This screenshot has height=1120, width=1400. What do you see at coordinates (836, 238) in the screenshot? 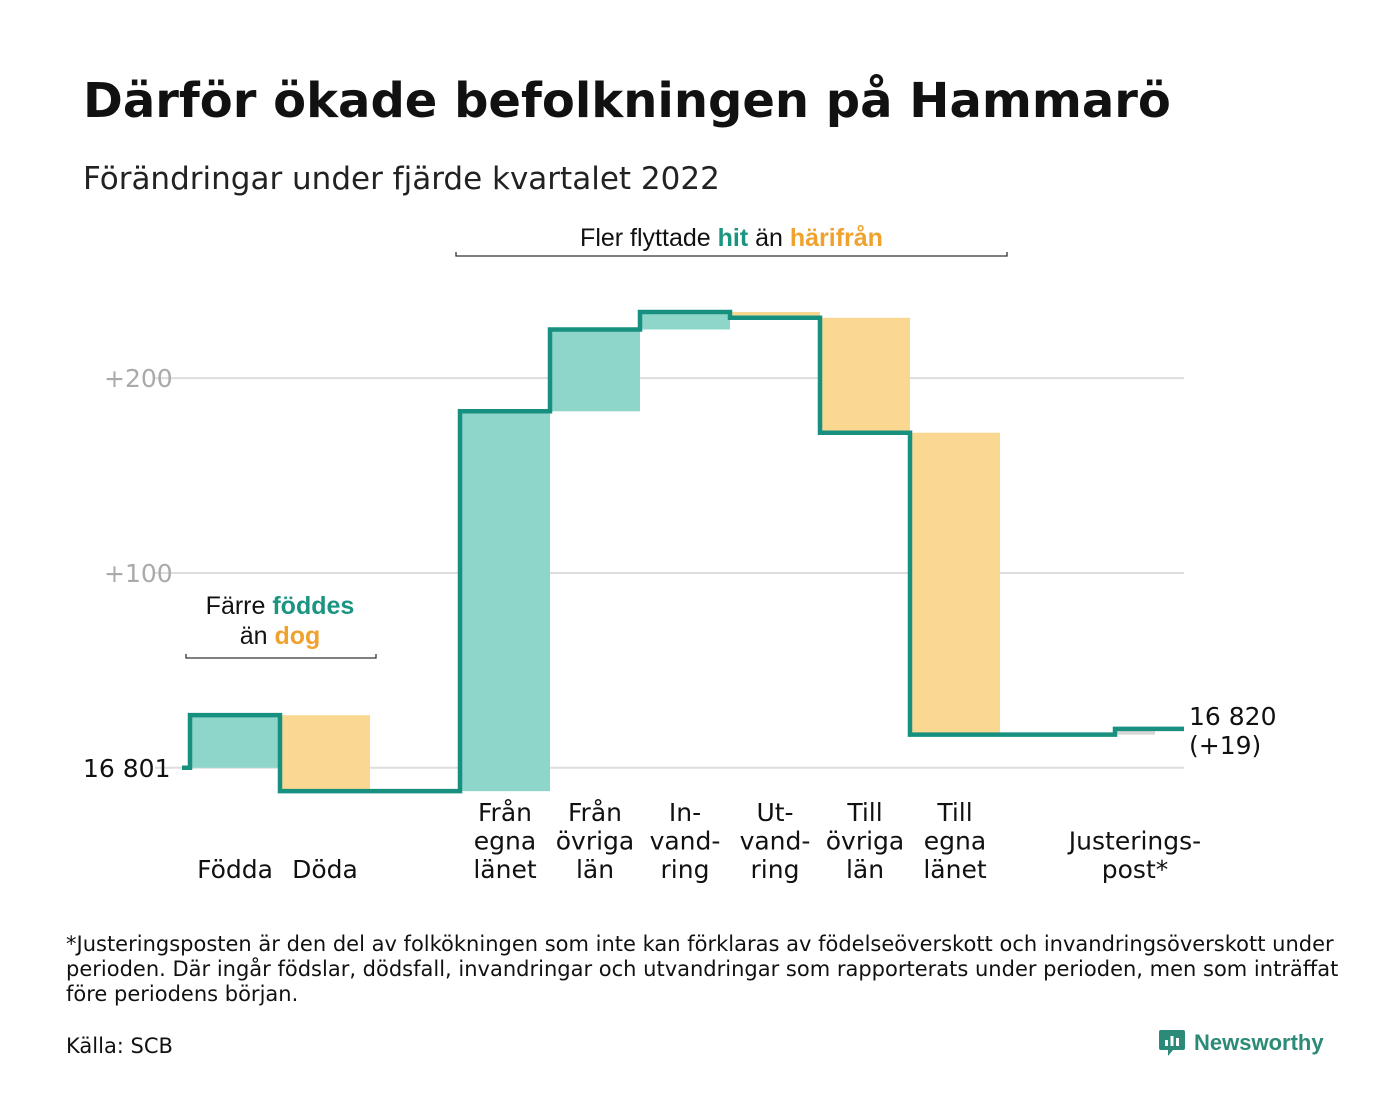
I see `annotation-text-decrease: härifrån` at bounding box center [836, 238].